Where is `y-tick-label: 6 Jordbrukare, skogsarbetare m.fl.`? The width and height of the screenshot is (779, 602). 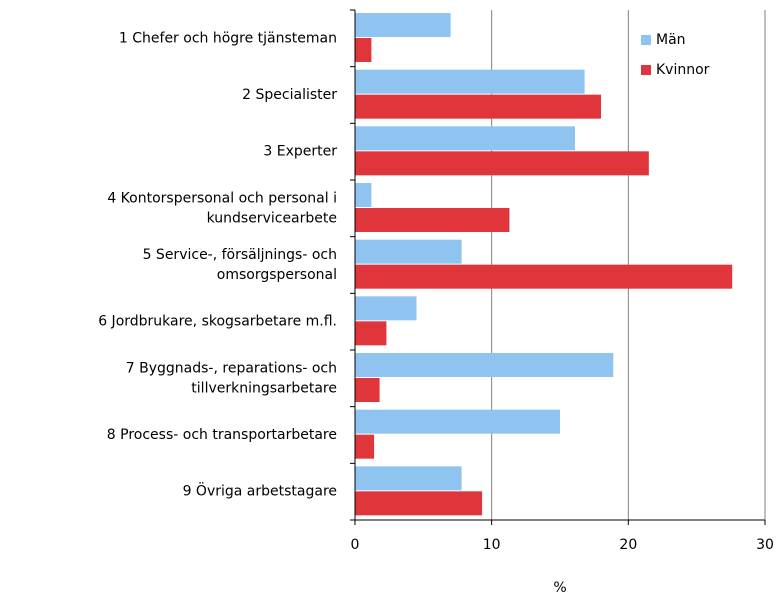
y-tick-label: 6 Jordbrukare, skogsarbetare m.fl. is located at coordinates (217, 322).